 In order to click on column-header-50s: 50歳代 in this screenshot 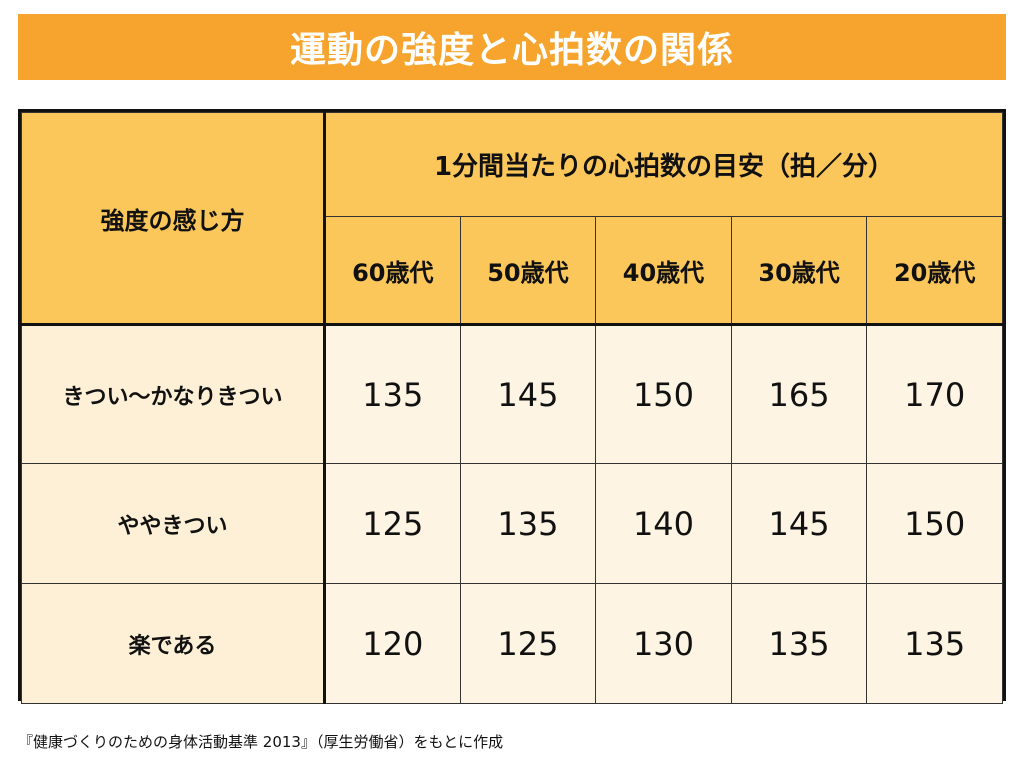, I will do `click(528, 271)`.